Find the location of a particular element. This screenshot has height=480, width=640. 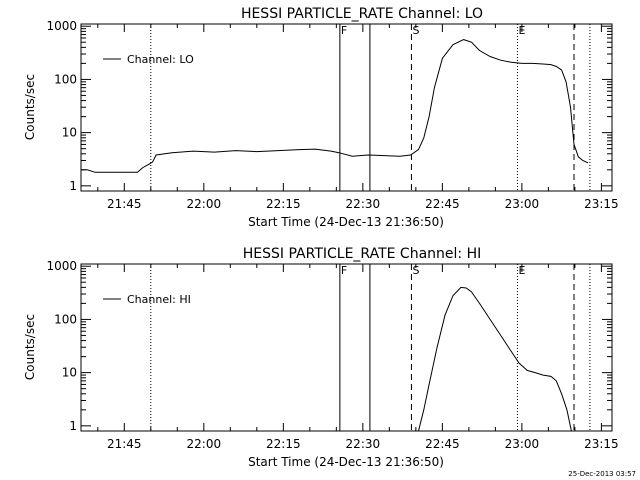

hi-x-tick-label: 22:30 is located at coordinates (363, 444).